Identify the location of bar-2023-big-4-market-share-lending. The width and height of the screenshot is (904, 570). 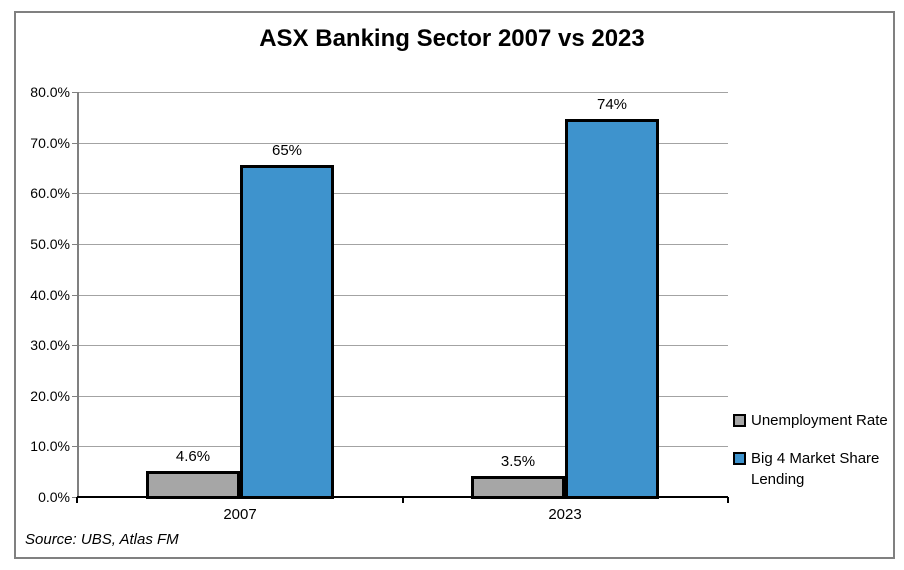
(612, 309).